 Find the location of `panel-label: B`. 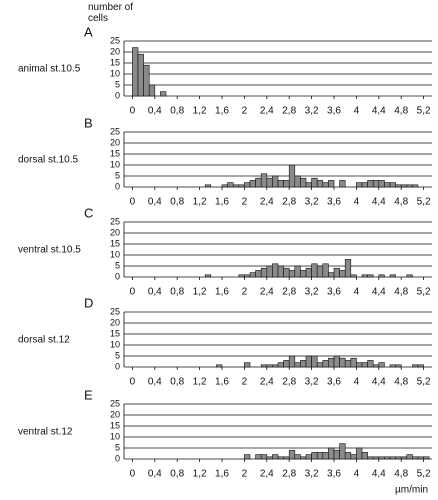

panel-label: B is located at coordinates (88, 122).